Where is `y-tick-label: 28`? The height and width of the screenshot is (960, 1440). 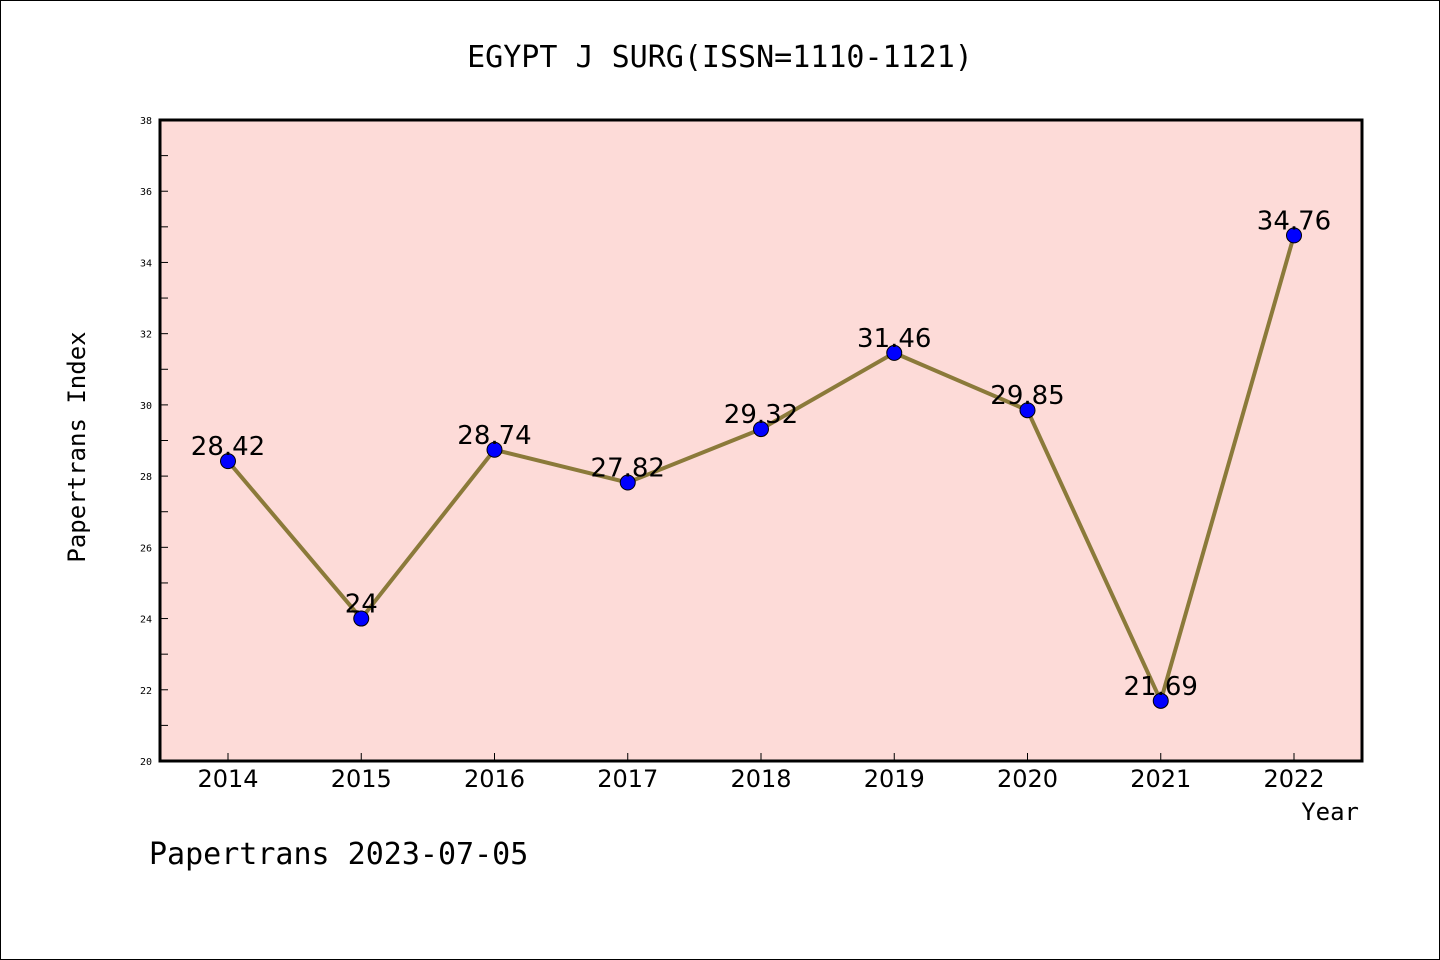 y-tick-label: 28 is located at coordinates (146, 477).